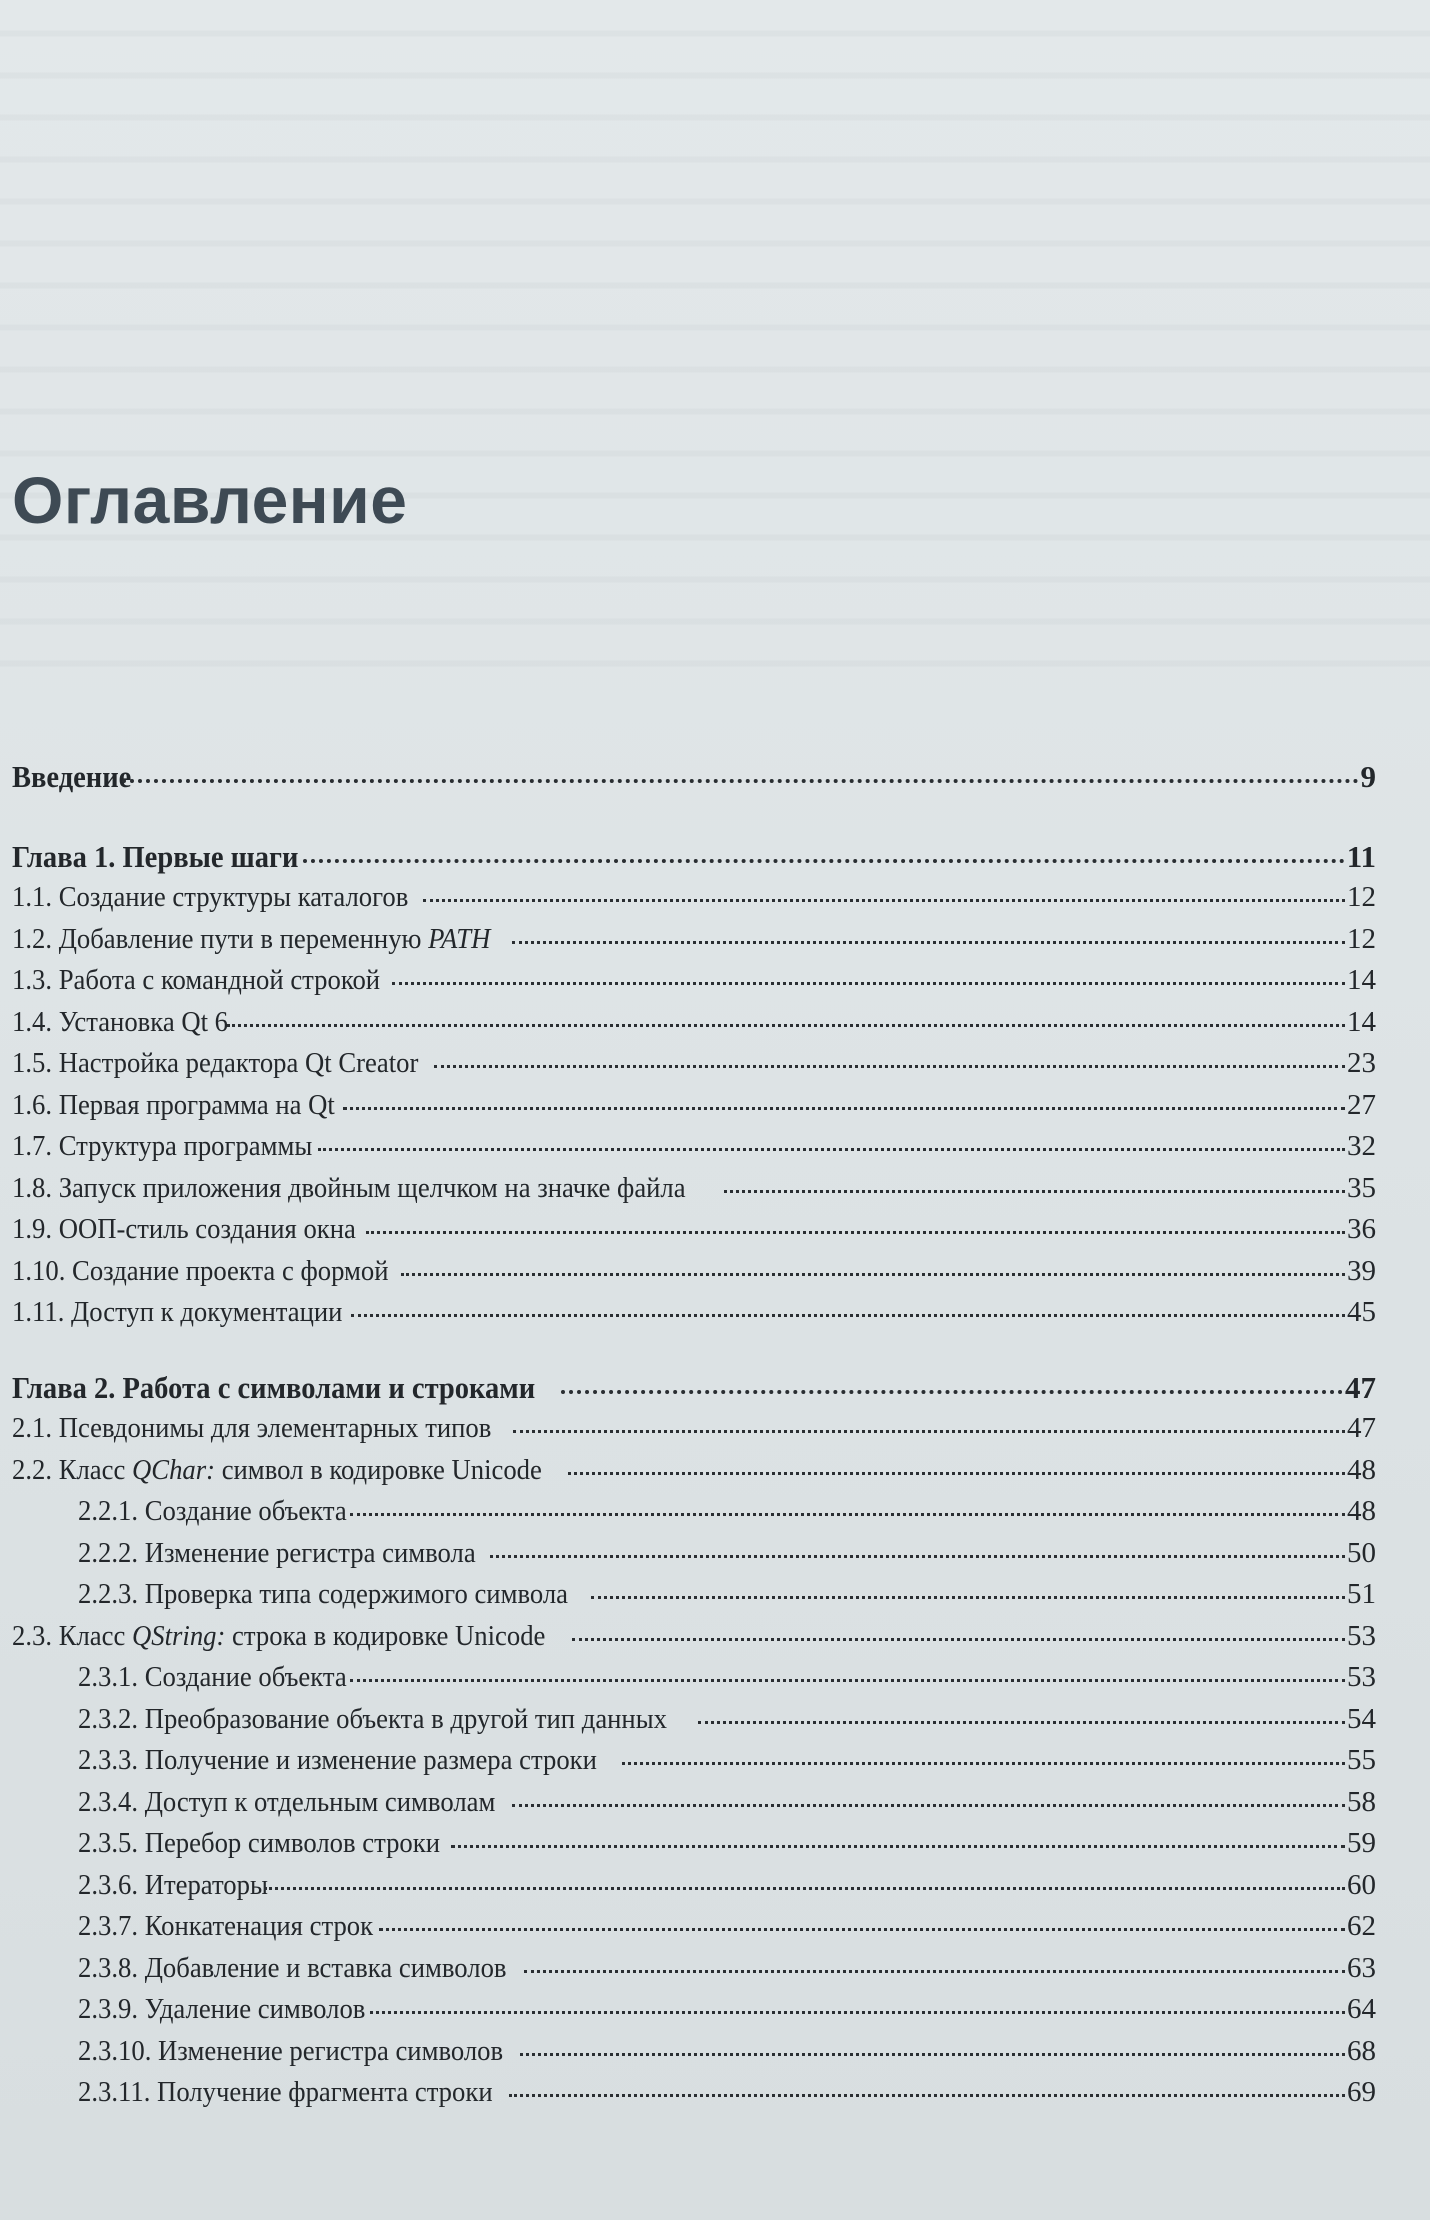 The height and width of the screenshot is (2220, 1430). What do you see at coordinates (1361, 2092) in the screenshot?
I see `page-number: 69` at bounding box center [1361, 2092].